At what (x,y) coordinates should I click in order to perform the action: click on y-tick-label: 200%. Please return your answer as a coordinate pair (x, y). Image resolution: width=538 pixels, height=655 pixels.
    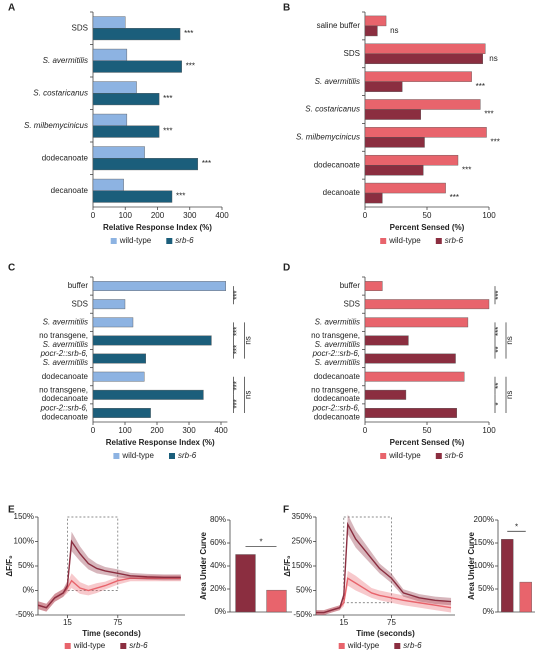
    Looking at the image, I should click on (484, 519).